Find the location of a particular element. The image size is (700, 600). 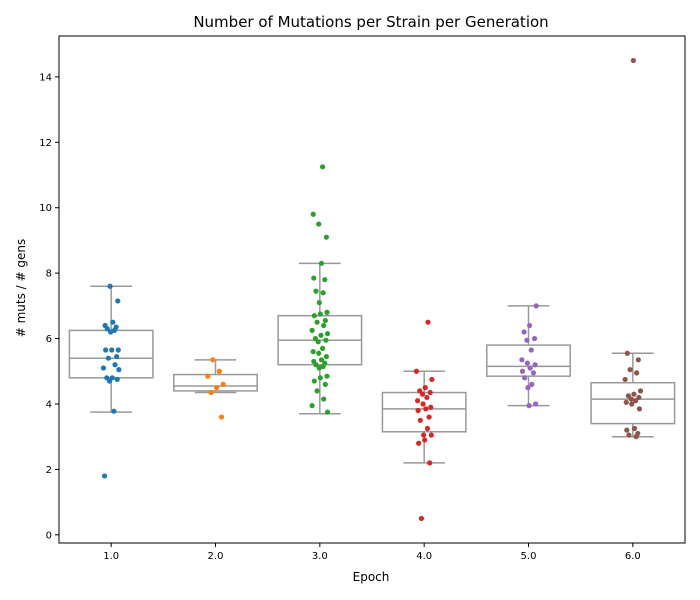

y-tick-label: 10 is located at coordinates (45, 208).